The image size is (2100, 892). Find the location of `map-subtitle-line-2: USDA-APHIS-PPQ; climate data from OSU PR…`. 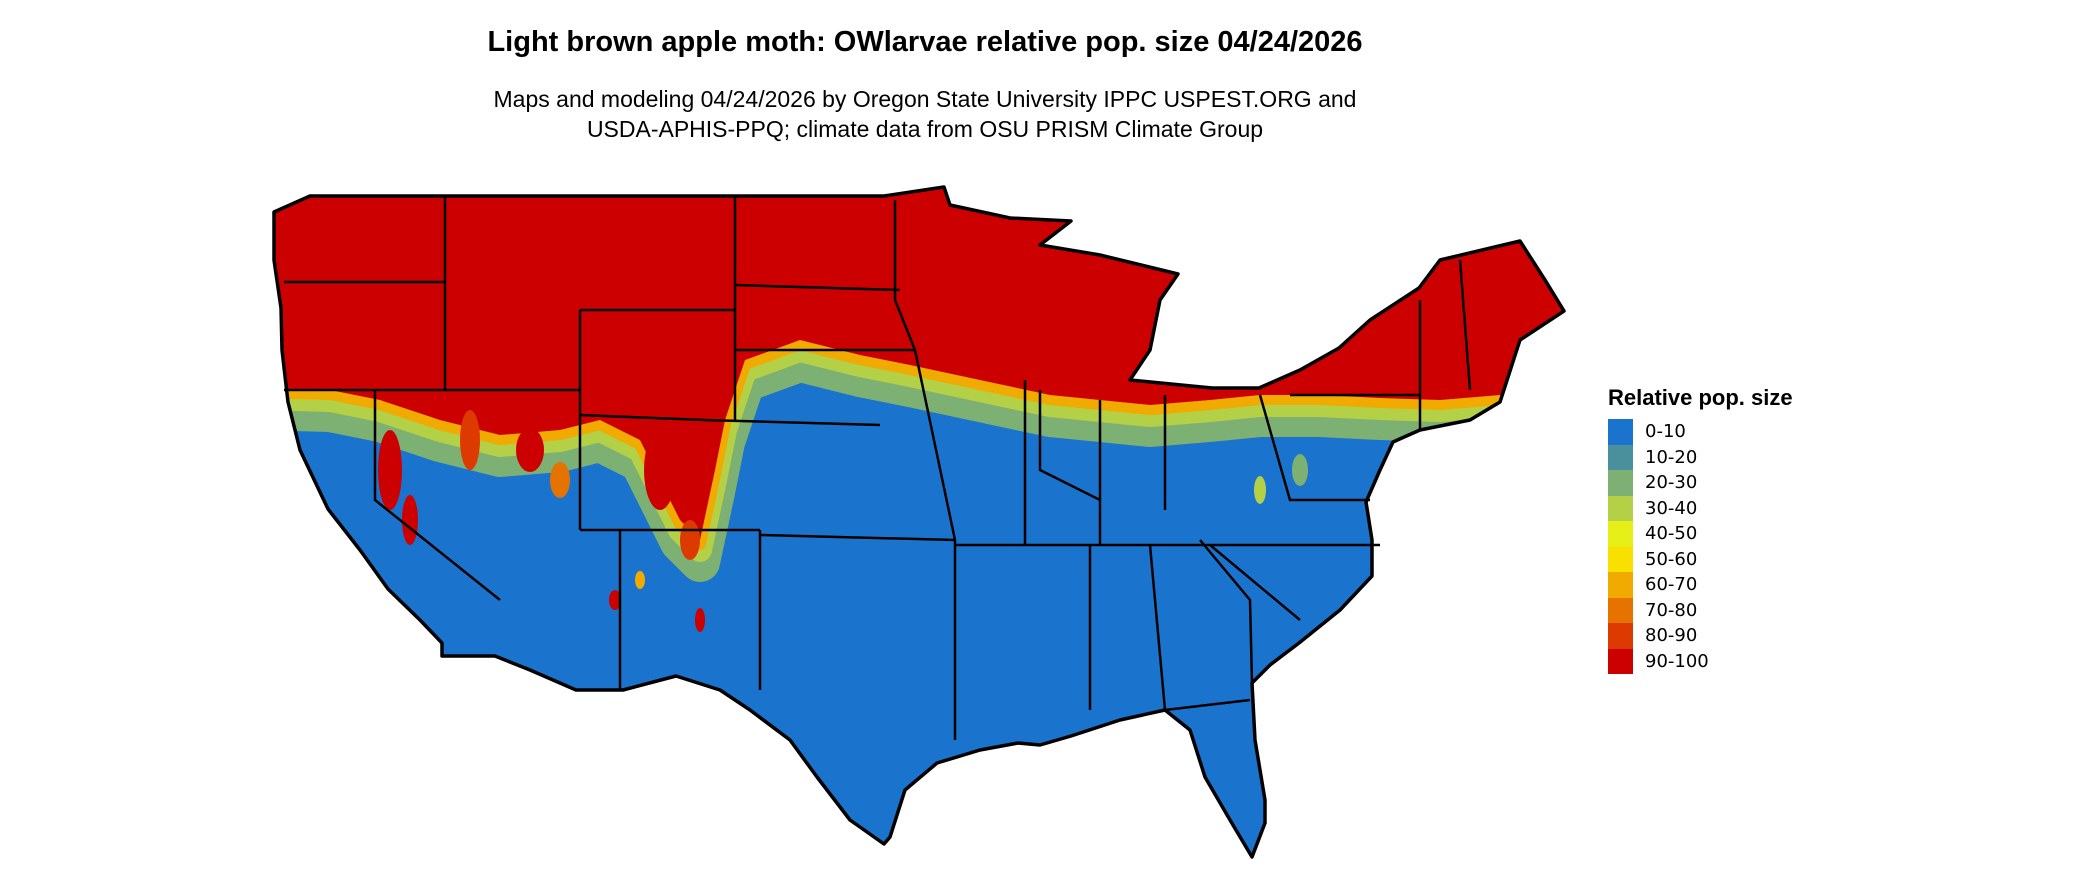

map-subtitle-line-2: USDA-APHIS-PPQ; climate data from OSU PR… is located at coordinates (925, 129).